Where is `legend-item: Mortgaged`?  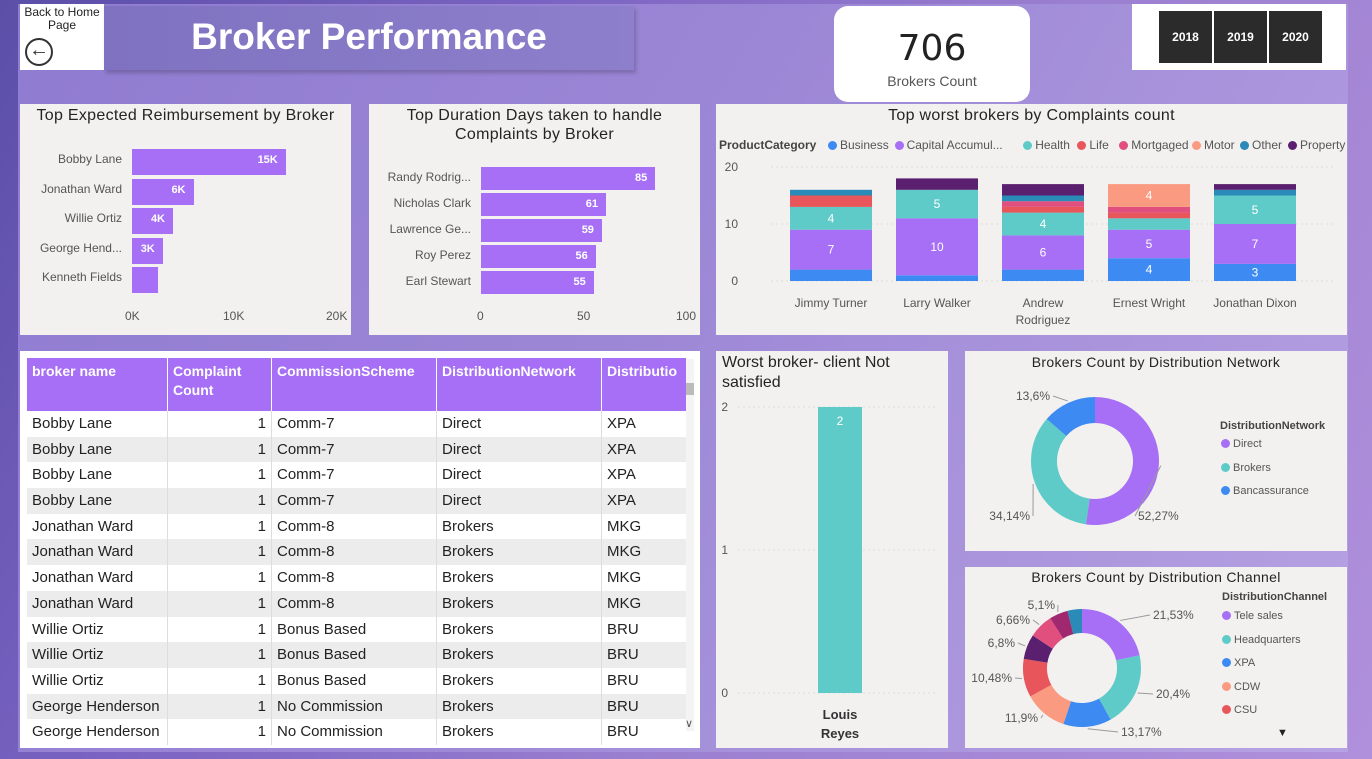
legend-item: Mortgaged is located at coordinates (1154, 145).